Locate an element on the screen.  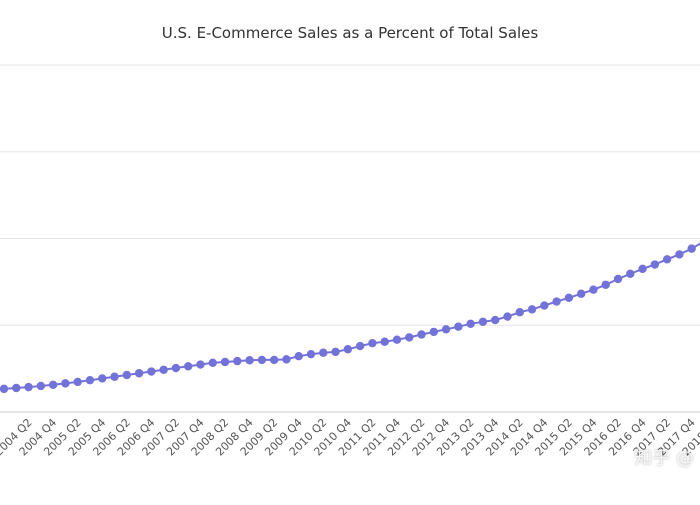
data-point: 2010 Q2: 2.05 is located at coordinates (323, 353).